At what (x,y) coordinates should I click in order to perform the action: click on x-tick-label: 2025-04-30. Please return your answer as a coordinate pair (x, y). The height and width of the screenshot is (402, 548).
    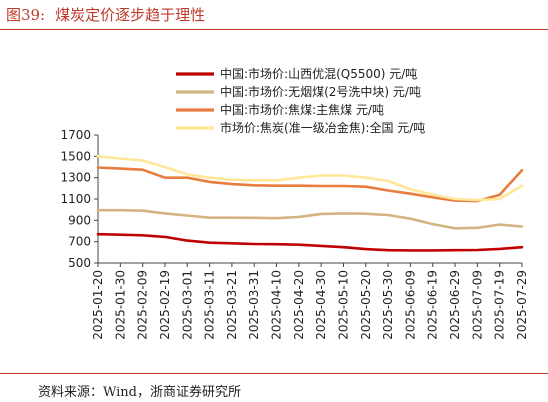
    Looking at the image, I should click on (321, 305).